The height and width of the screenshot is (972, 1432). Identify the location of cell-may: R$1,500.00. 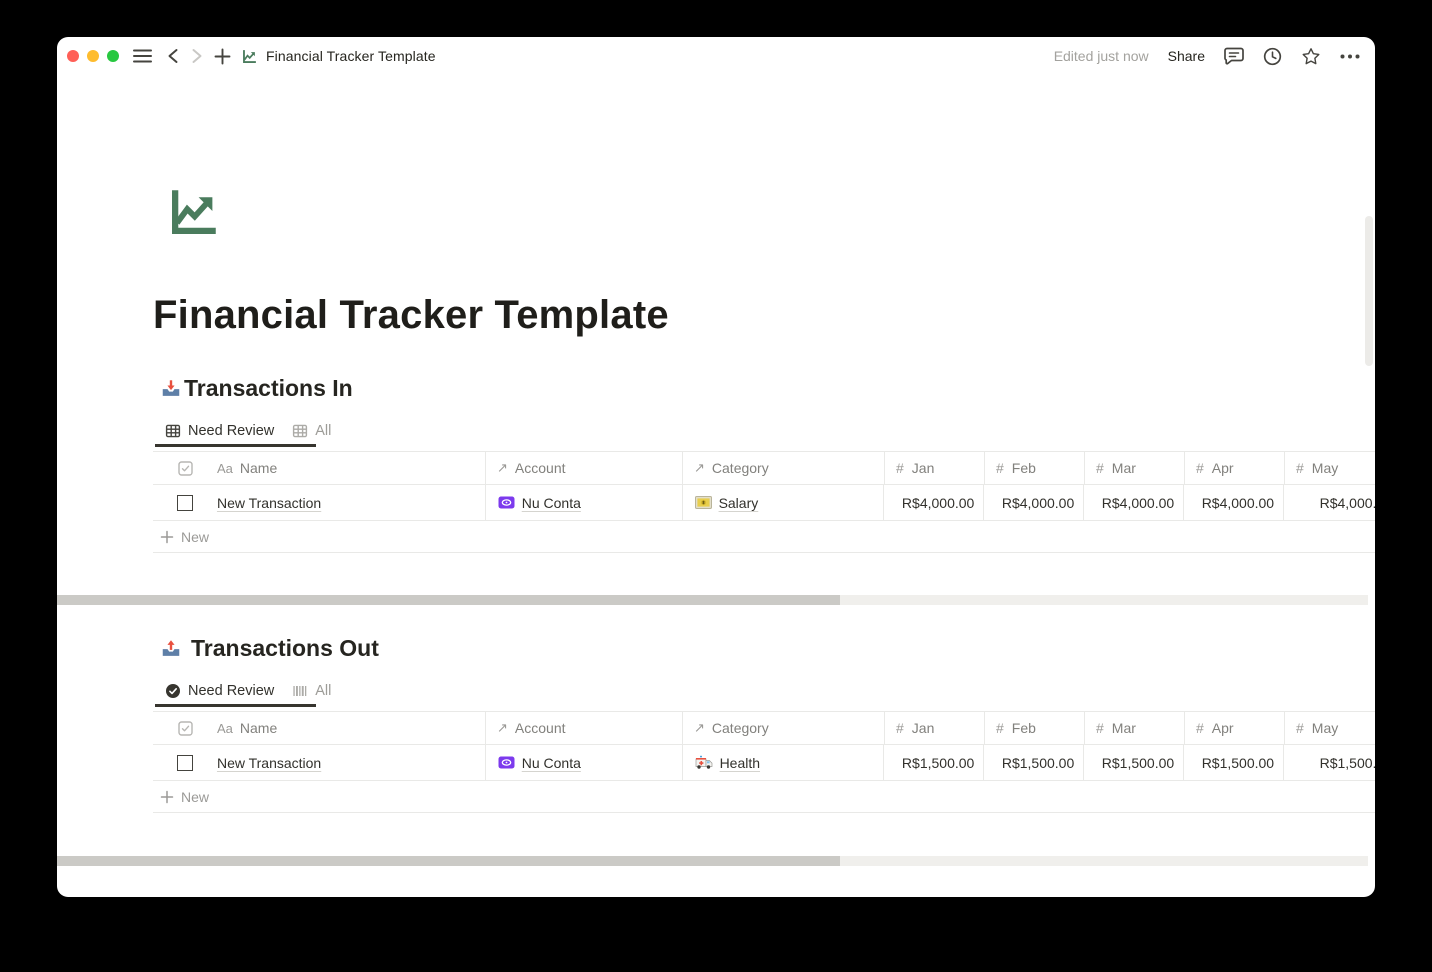
(1329, 762).